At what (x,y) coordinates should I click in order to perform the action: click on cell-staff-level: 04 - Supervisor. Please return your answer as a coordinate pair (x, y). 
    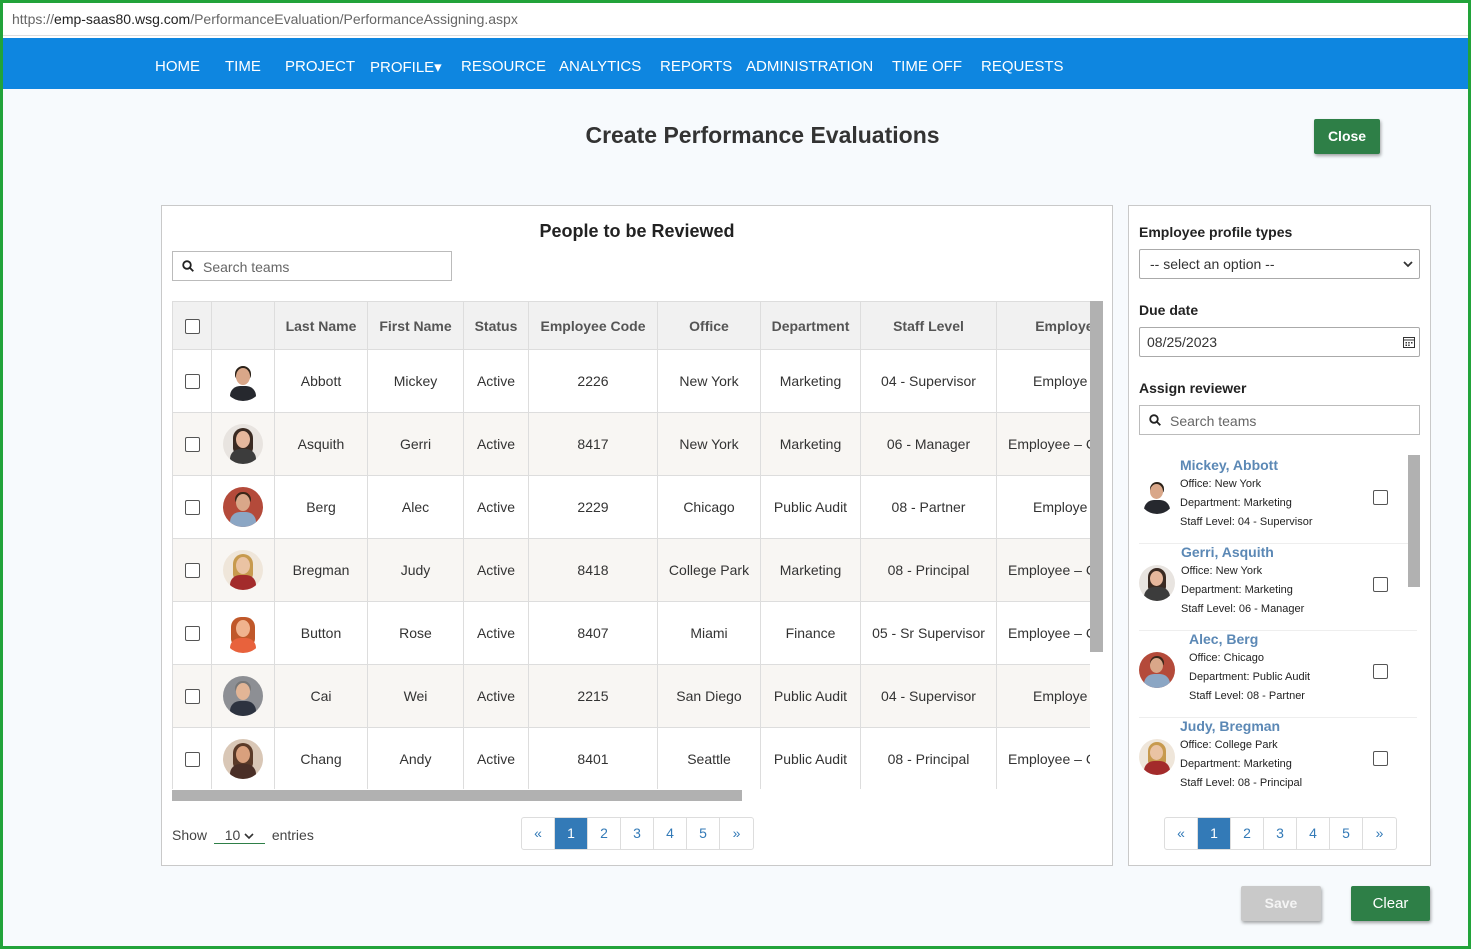
    Looking at the image, I should click on (928, 381).